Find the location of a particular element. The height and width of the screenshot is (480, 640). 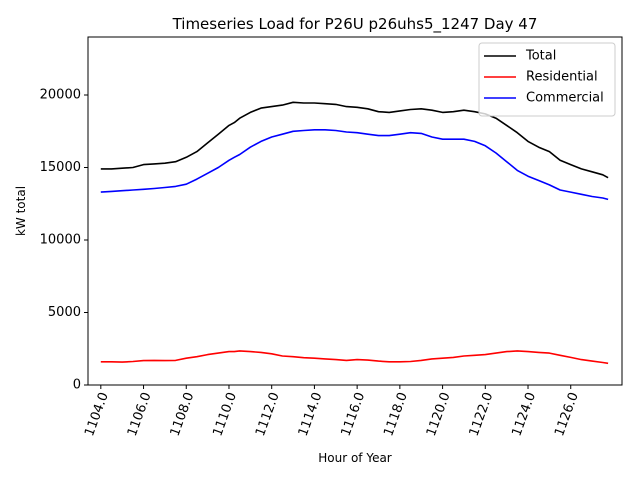

y-ticks: 0 5000 10000 15000 20000 is located at coordinates (64, 240).